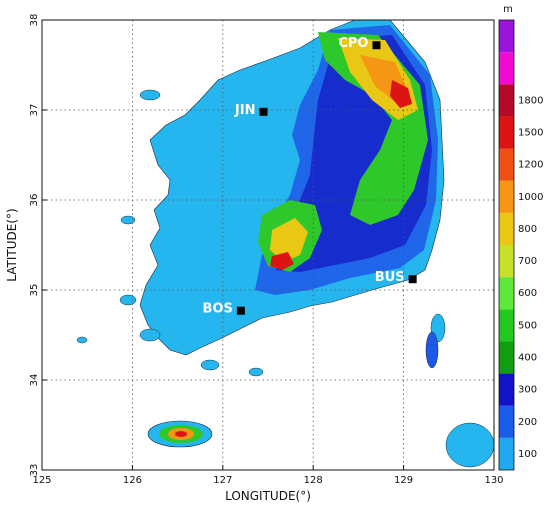 Image resolution: width=550 pixels, height=511 pixels. Describe the element at coordinates (527, 422) in the screenshot. I see `colorbar-level-200: 200` at that location.